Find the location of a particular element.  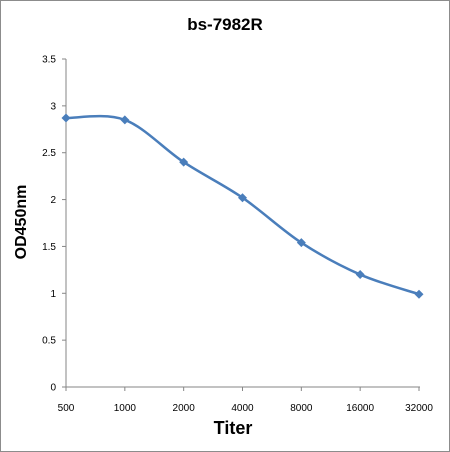

y-tick-label: 2.5 is located at coordinates (49, 153).